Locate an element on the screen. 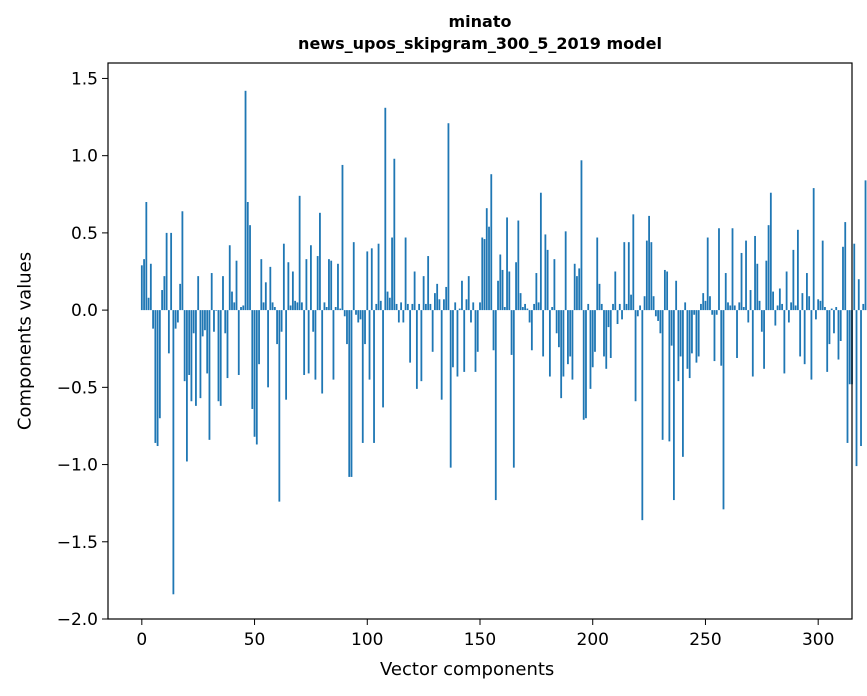  y-tick-label: 0.0 is located at coordinates (84, 311).